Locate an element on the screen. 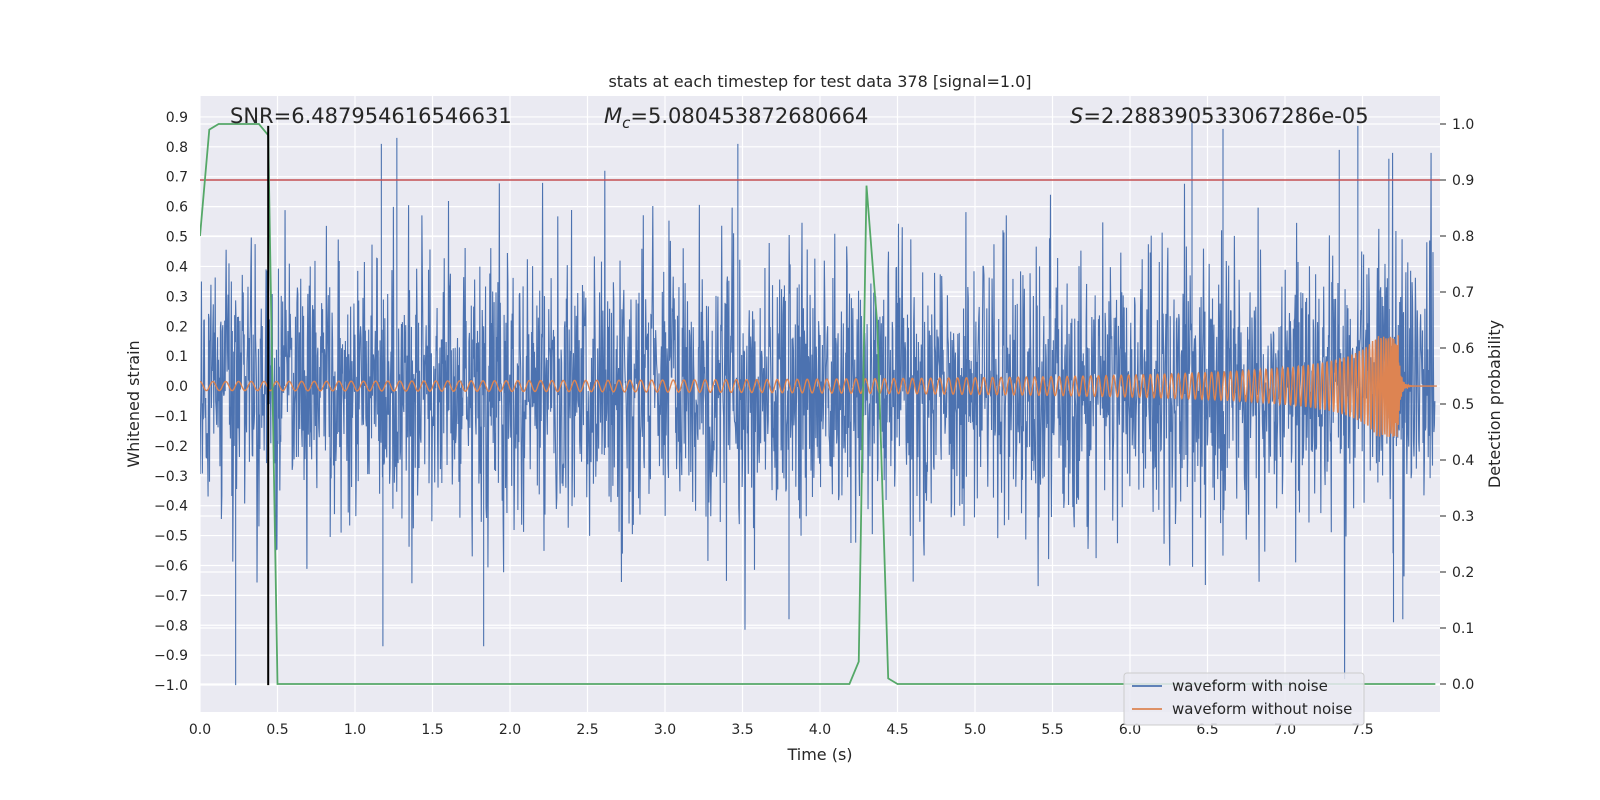 The image size is (1600, 800). y-tick-label-10: −0.1 is located at coordinates (171, 417).